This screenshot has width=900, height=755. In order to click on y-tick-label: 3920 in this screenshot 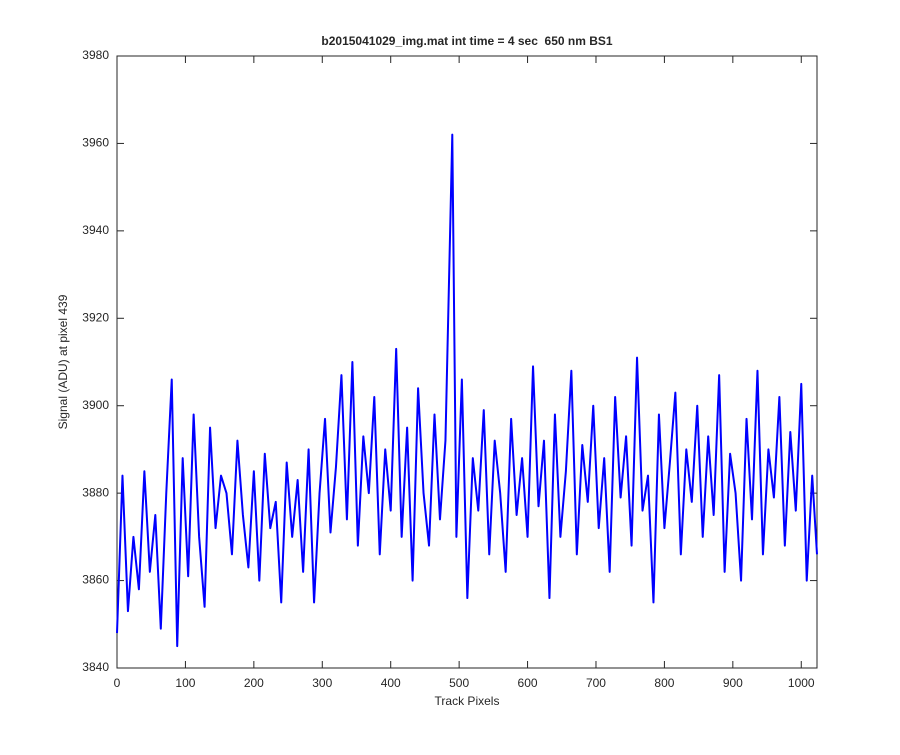, I will do `click(95, 317)`.